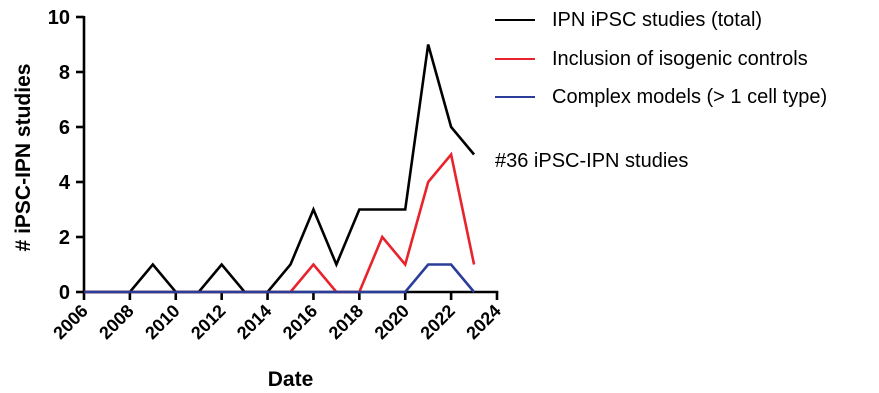 This screenshot has height=393, width=879. Describe the element at coordinates (346, 322) in the screenshot. I see `x-tick-label: 2018` at that location.